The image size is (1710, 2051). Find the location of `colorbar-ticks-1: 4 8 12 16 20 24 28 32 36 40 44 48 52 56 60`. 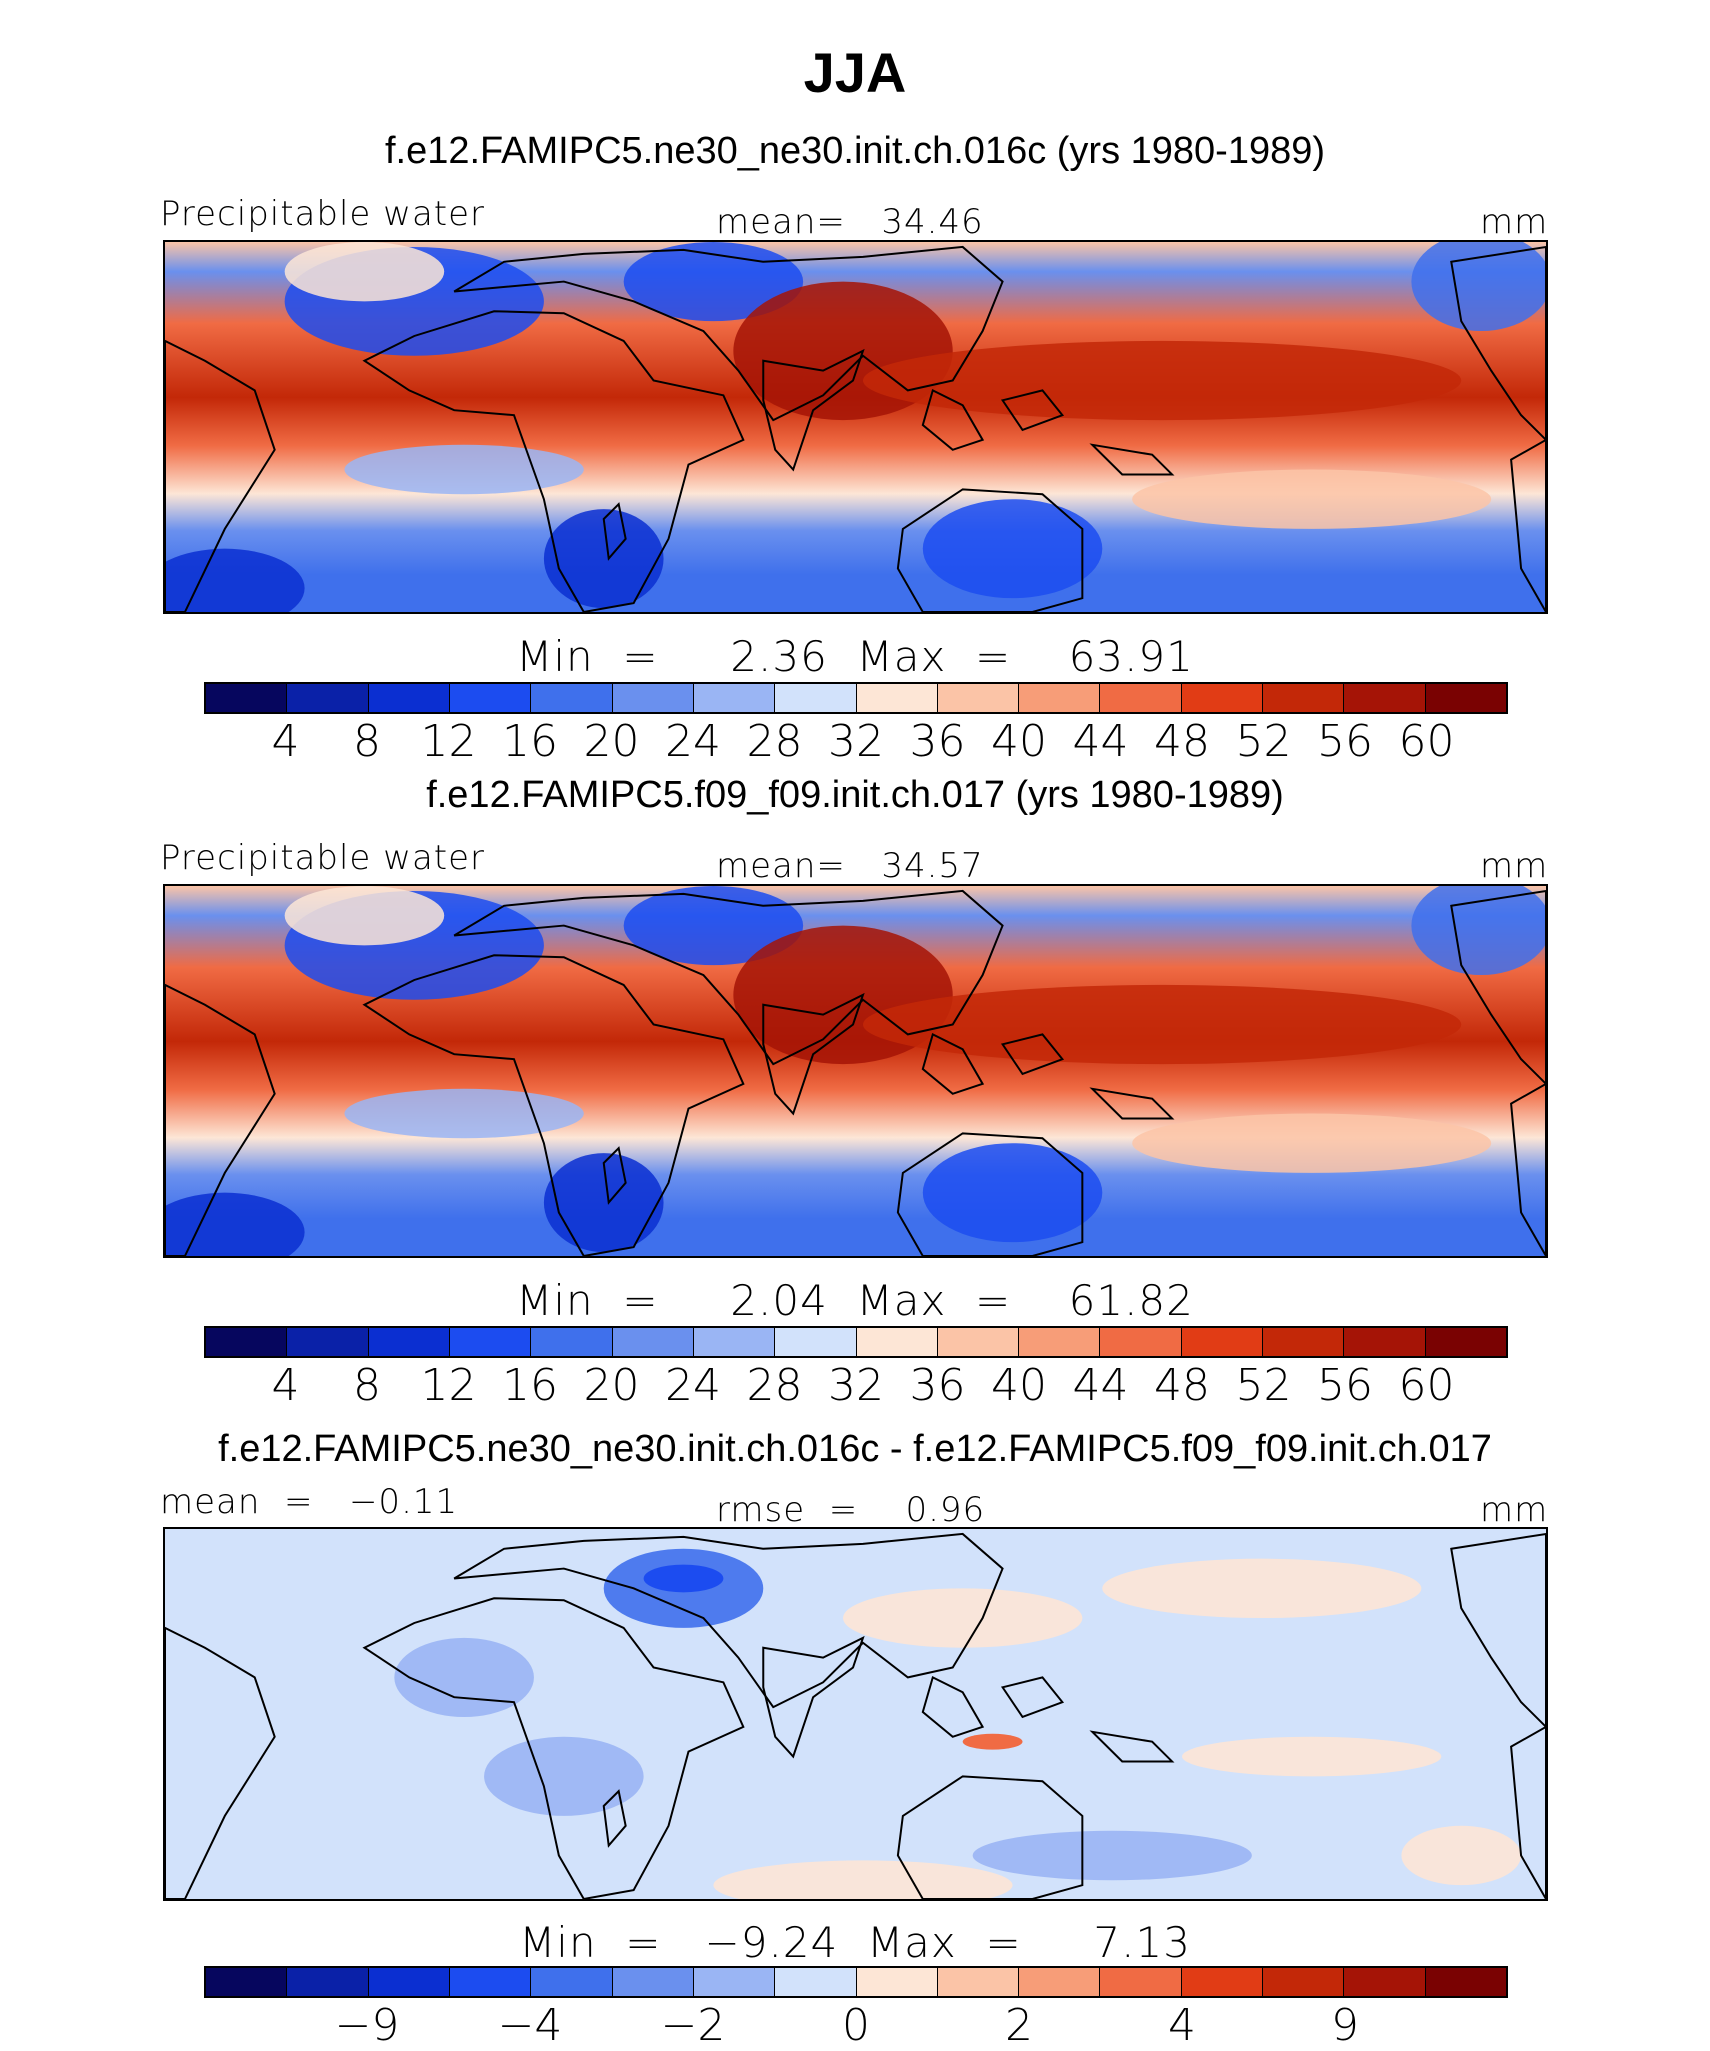

colorbar-ticks-1: 4 8 12 16 20 24 28 32 36 40 44 48 52 56 60 is located at coordinates (856, 741).